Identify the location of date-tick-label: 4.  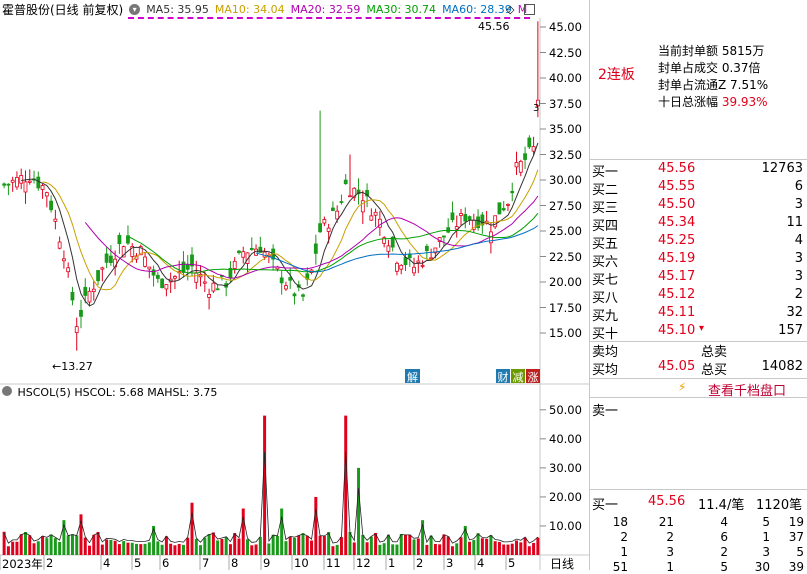
(107, 563).